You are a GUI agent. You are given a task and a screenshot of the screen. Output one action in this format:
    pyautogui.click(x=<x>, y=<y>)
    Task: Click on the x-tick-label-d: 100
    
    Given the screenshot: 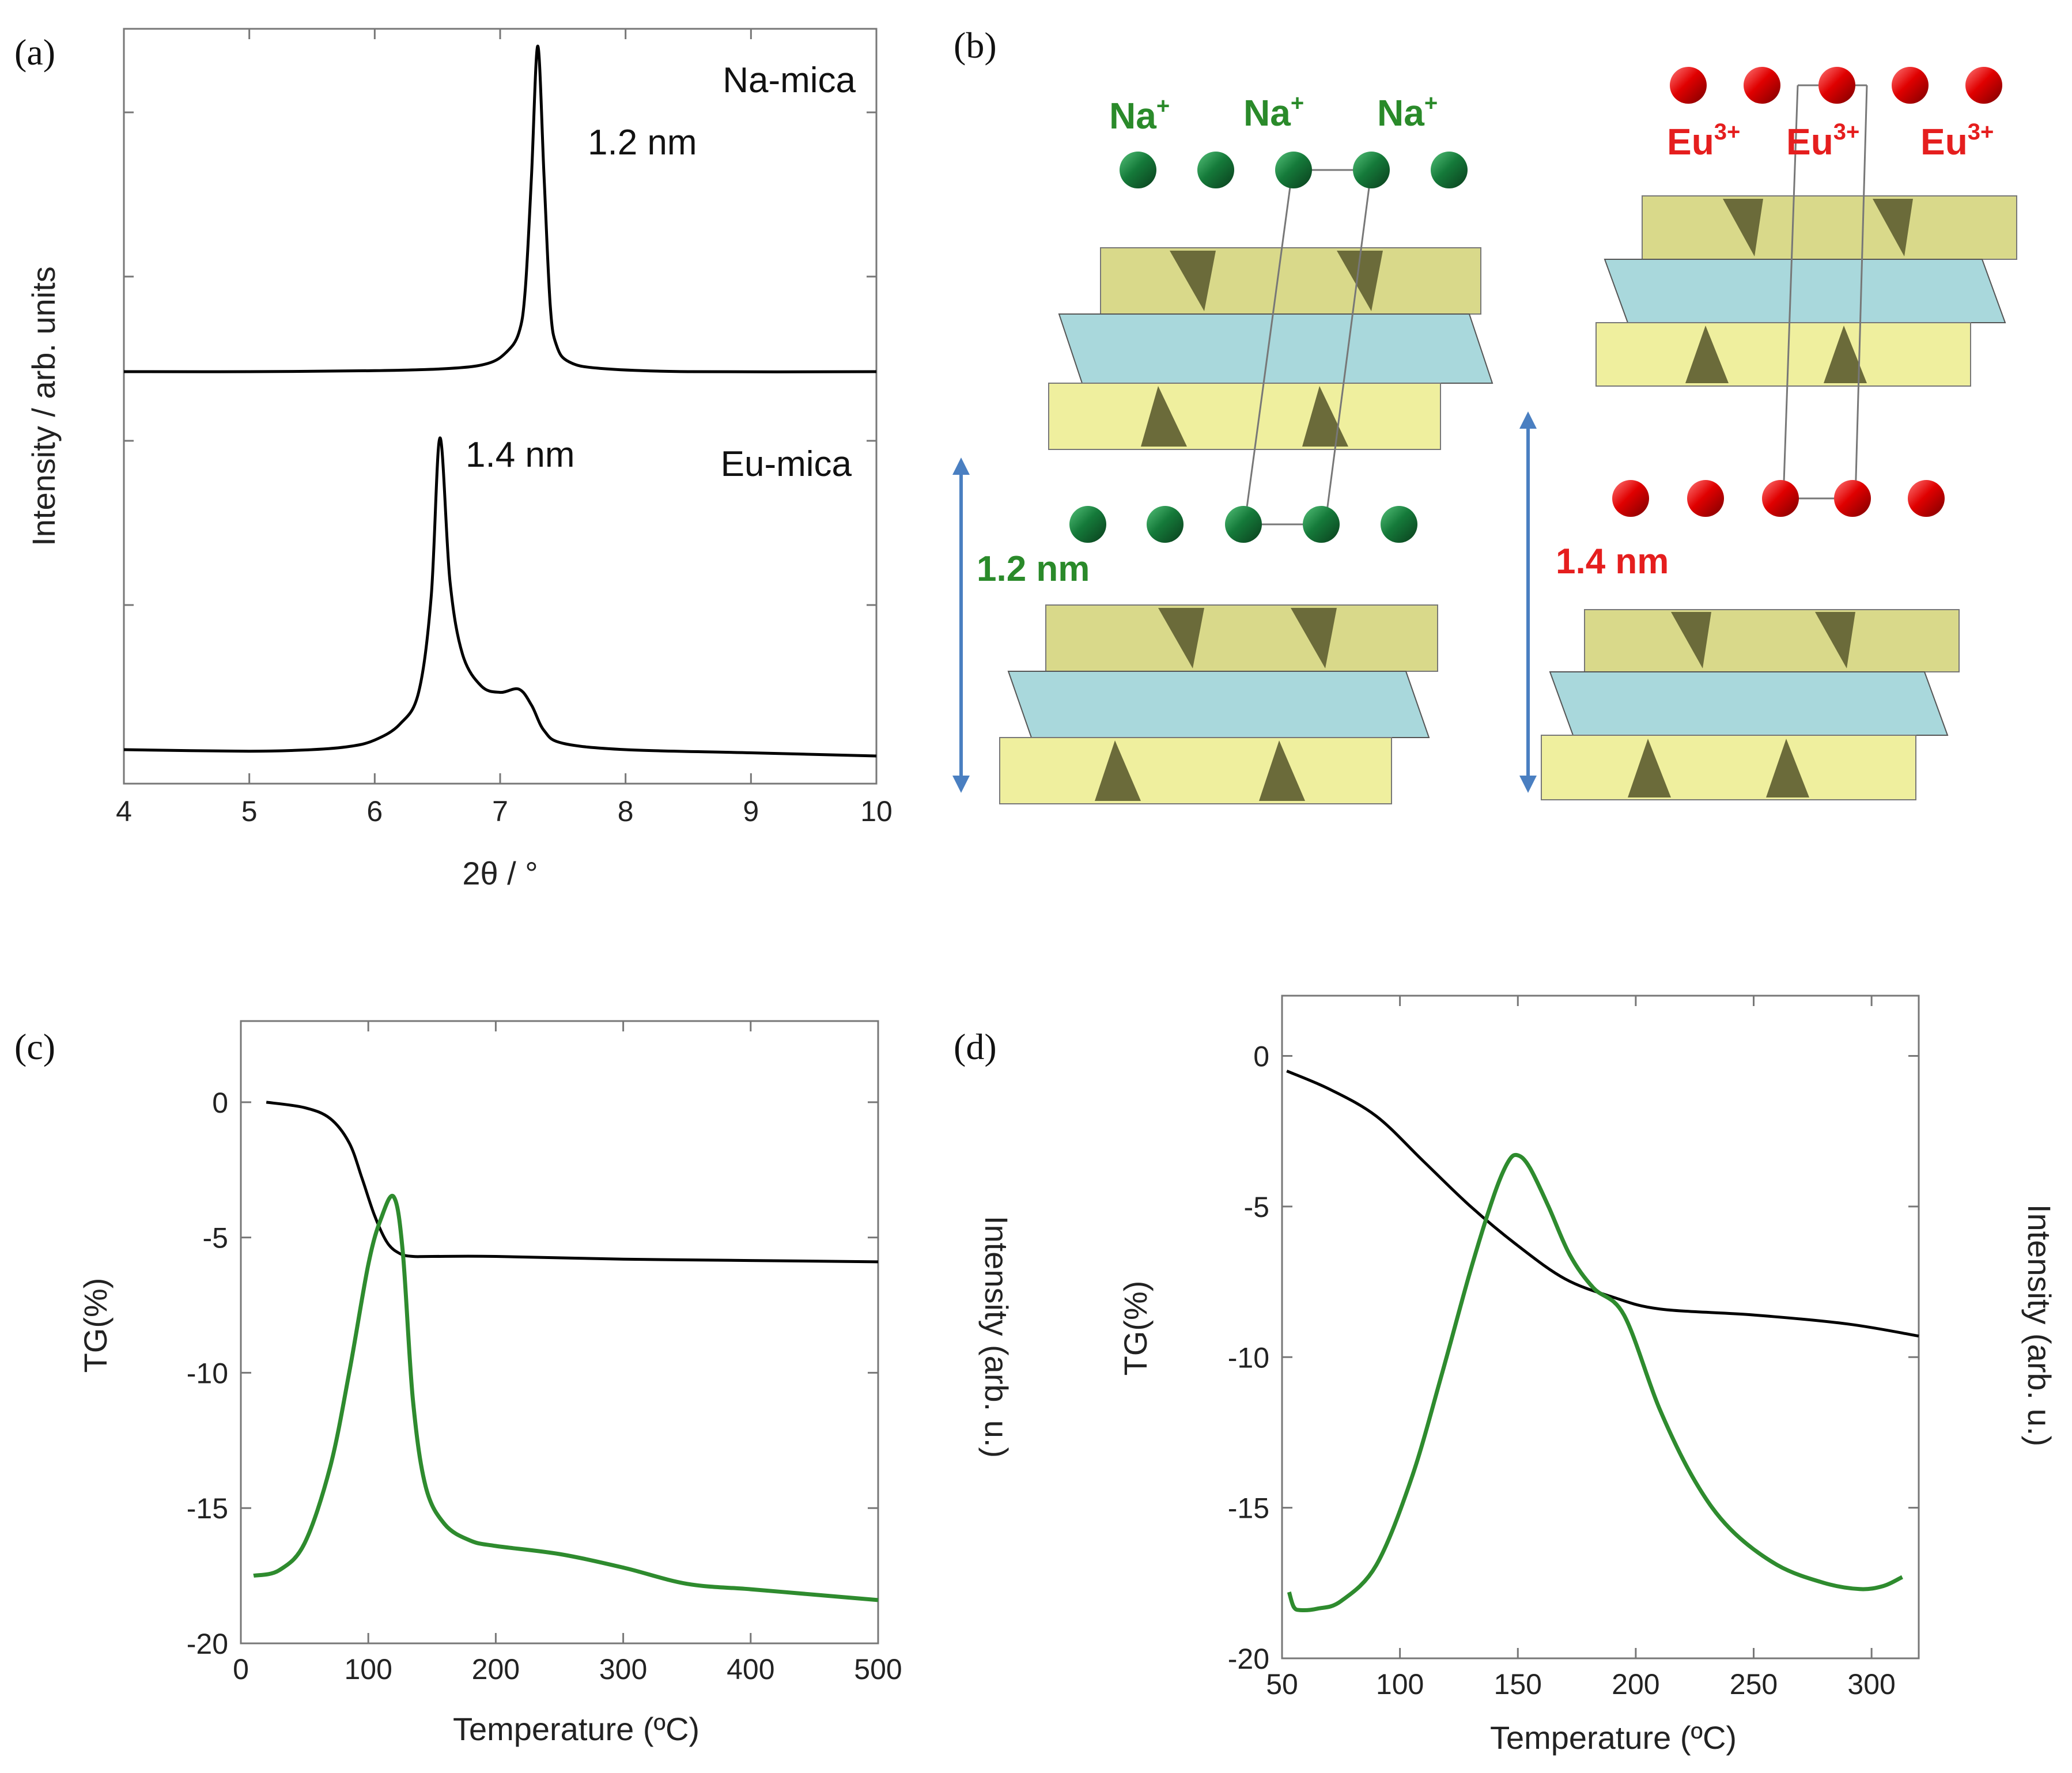 What is the action you would take?
    pyautogui.click(x=1400, y=1684)
    